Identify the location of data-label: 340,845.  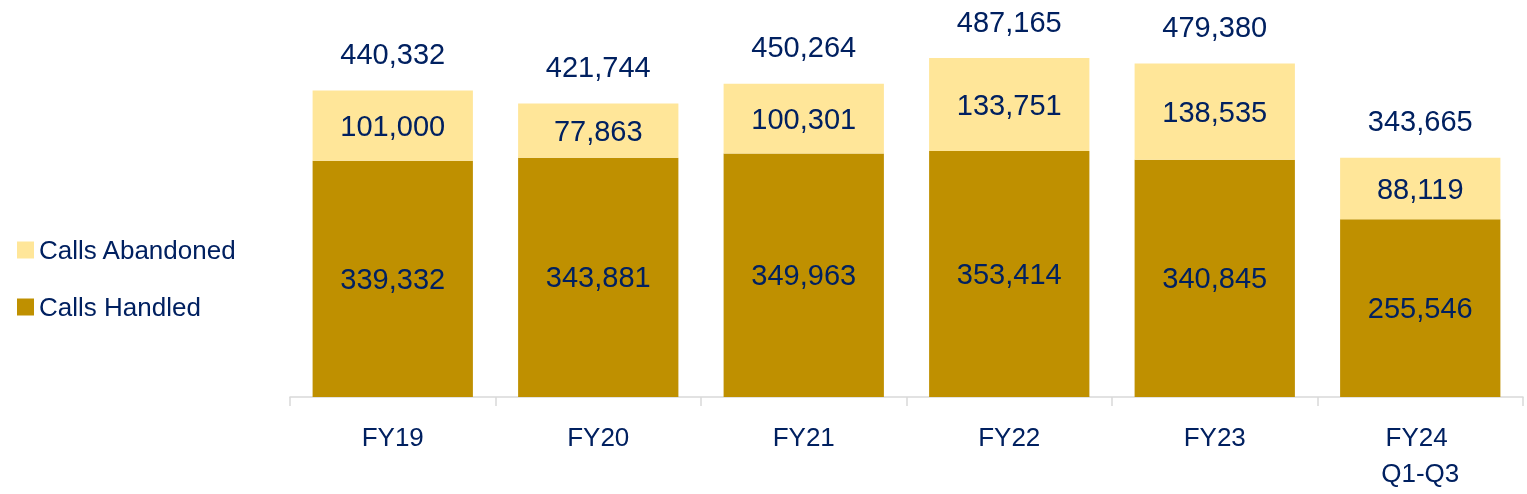
(1215, 278).